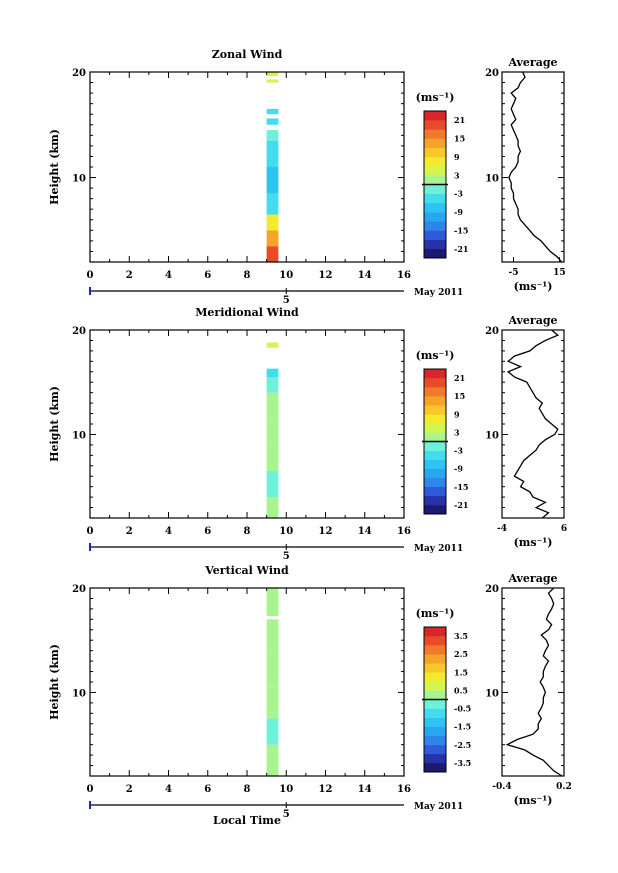 The height and width of the screenshot is (873, 618). Describe the element at coordinates (461, 654) in the screenshot. I see `colorbar-label: 2.5` at that location.